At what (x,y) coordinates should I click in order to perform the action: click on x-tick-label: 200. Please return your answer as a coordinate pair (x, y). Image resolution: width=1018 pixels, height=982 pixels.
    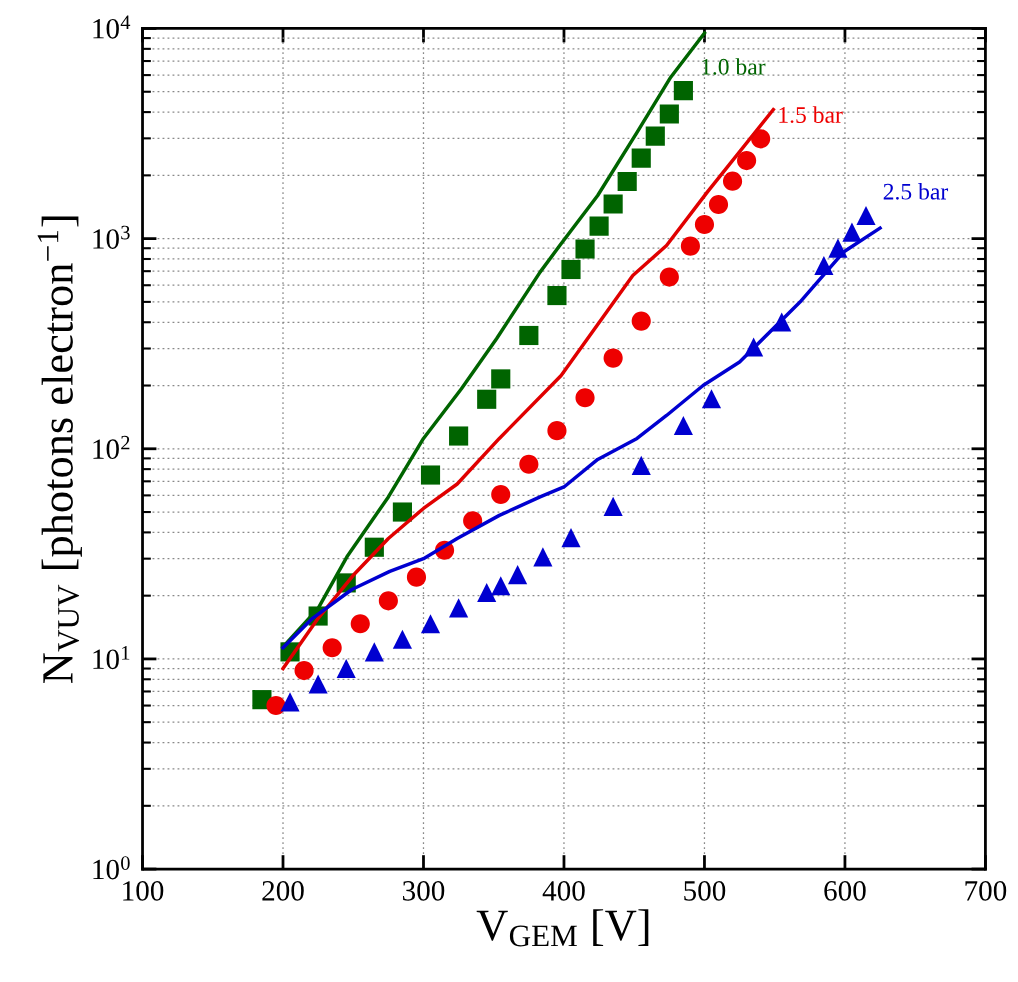
    Looking at the image, I should click on (283, 891).